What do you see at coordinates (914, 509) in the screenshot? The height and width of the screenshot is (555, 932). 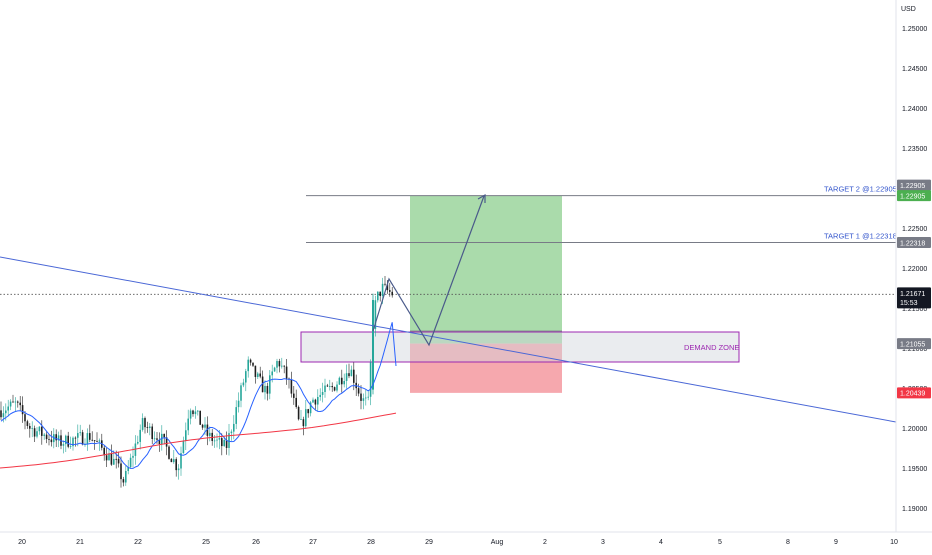 I see `price-tick-label: 1.19000` at bounding box center [914, 509].